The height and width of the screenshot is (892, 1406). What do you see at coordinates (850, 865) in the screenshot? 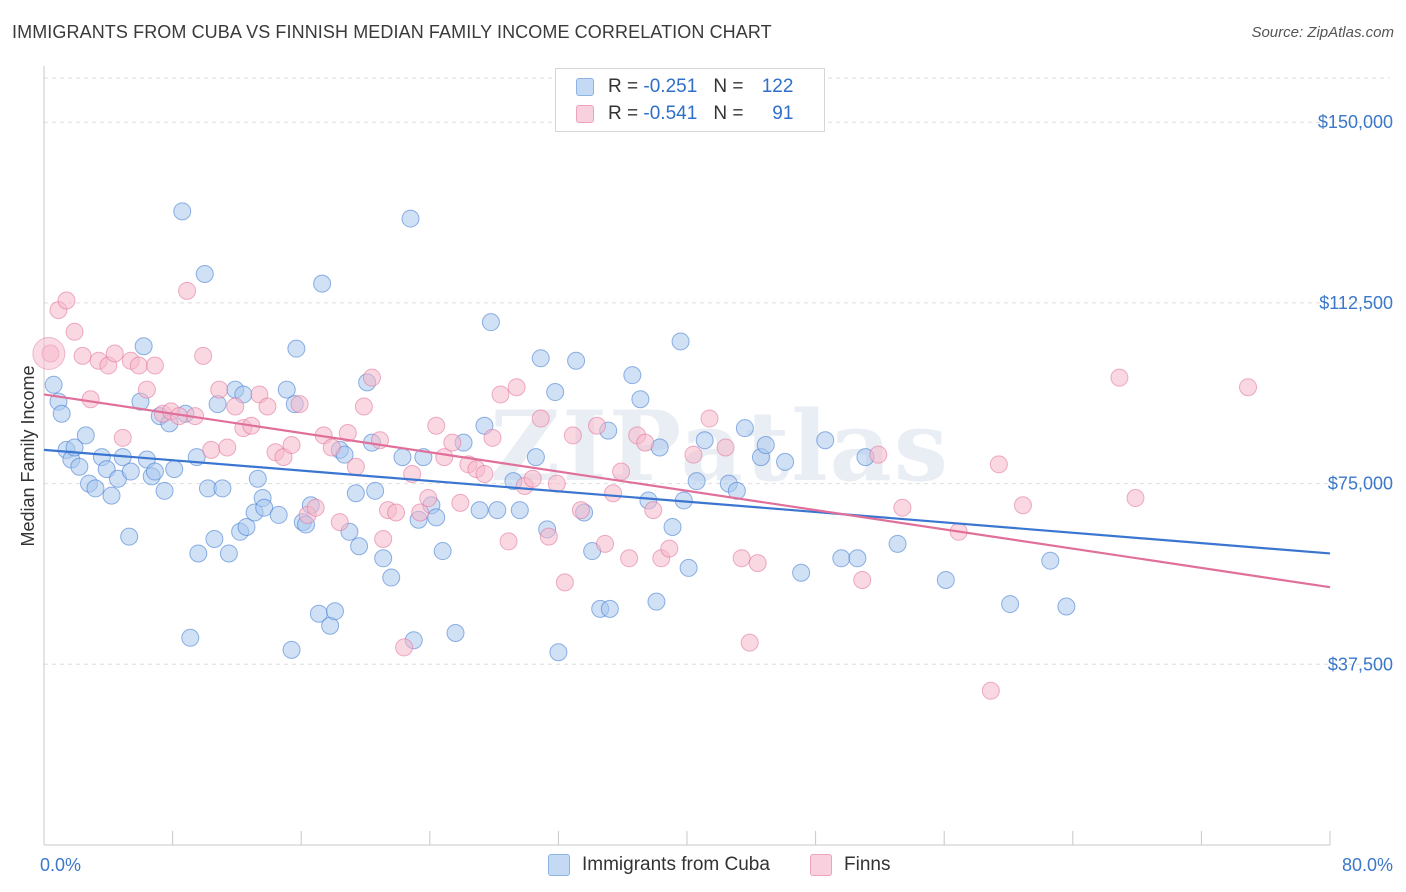
I see `bottom-legend-finns: Finns` at bounding box center [850, 865].